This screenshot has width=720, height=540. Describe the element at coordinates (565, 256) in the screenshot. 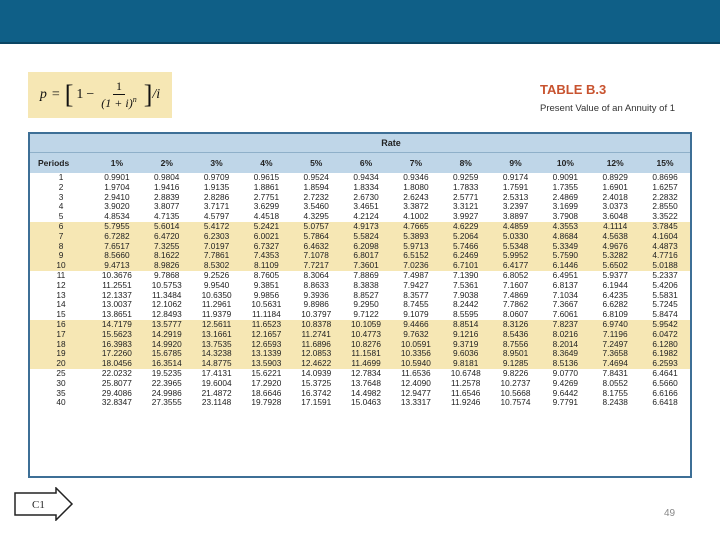

I see `annuity-value-cell: 5.7590` at that location.